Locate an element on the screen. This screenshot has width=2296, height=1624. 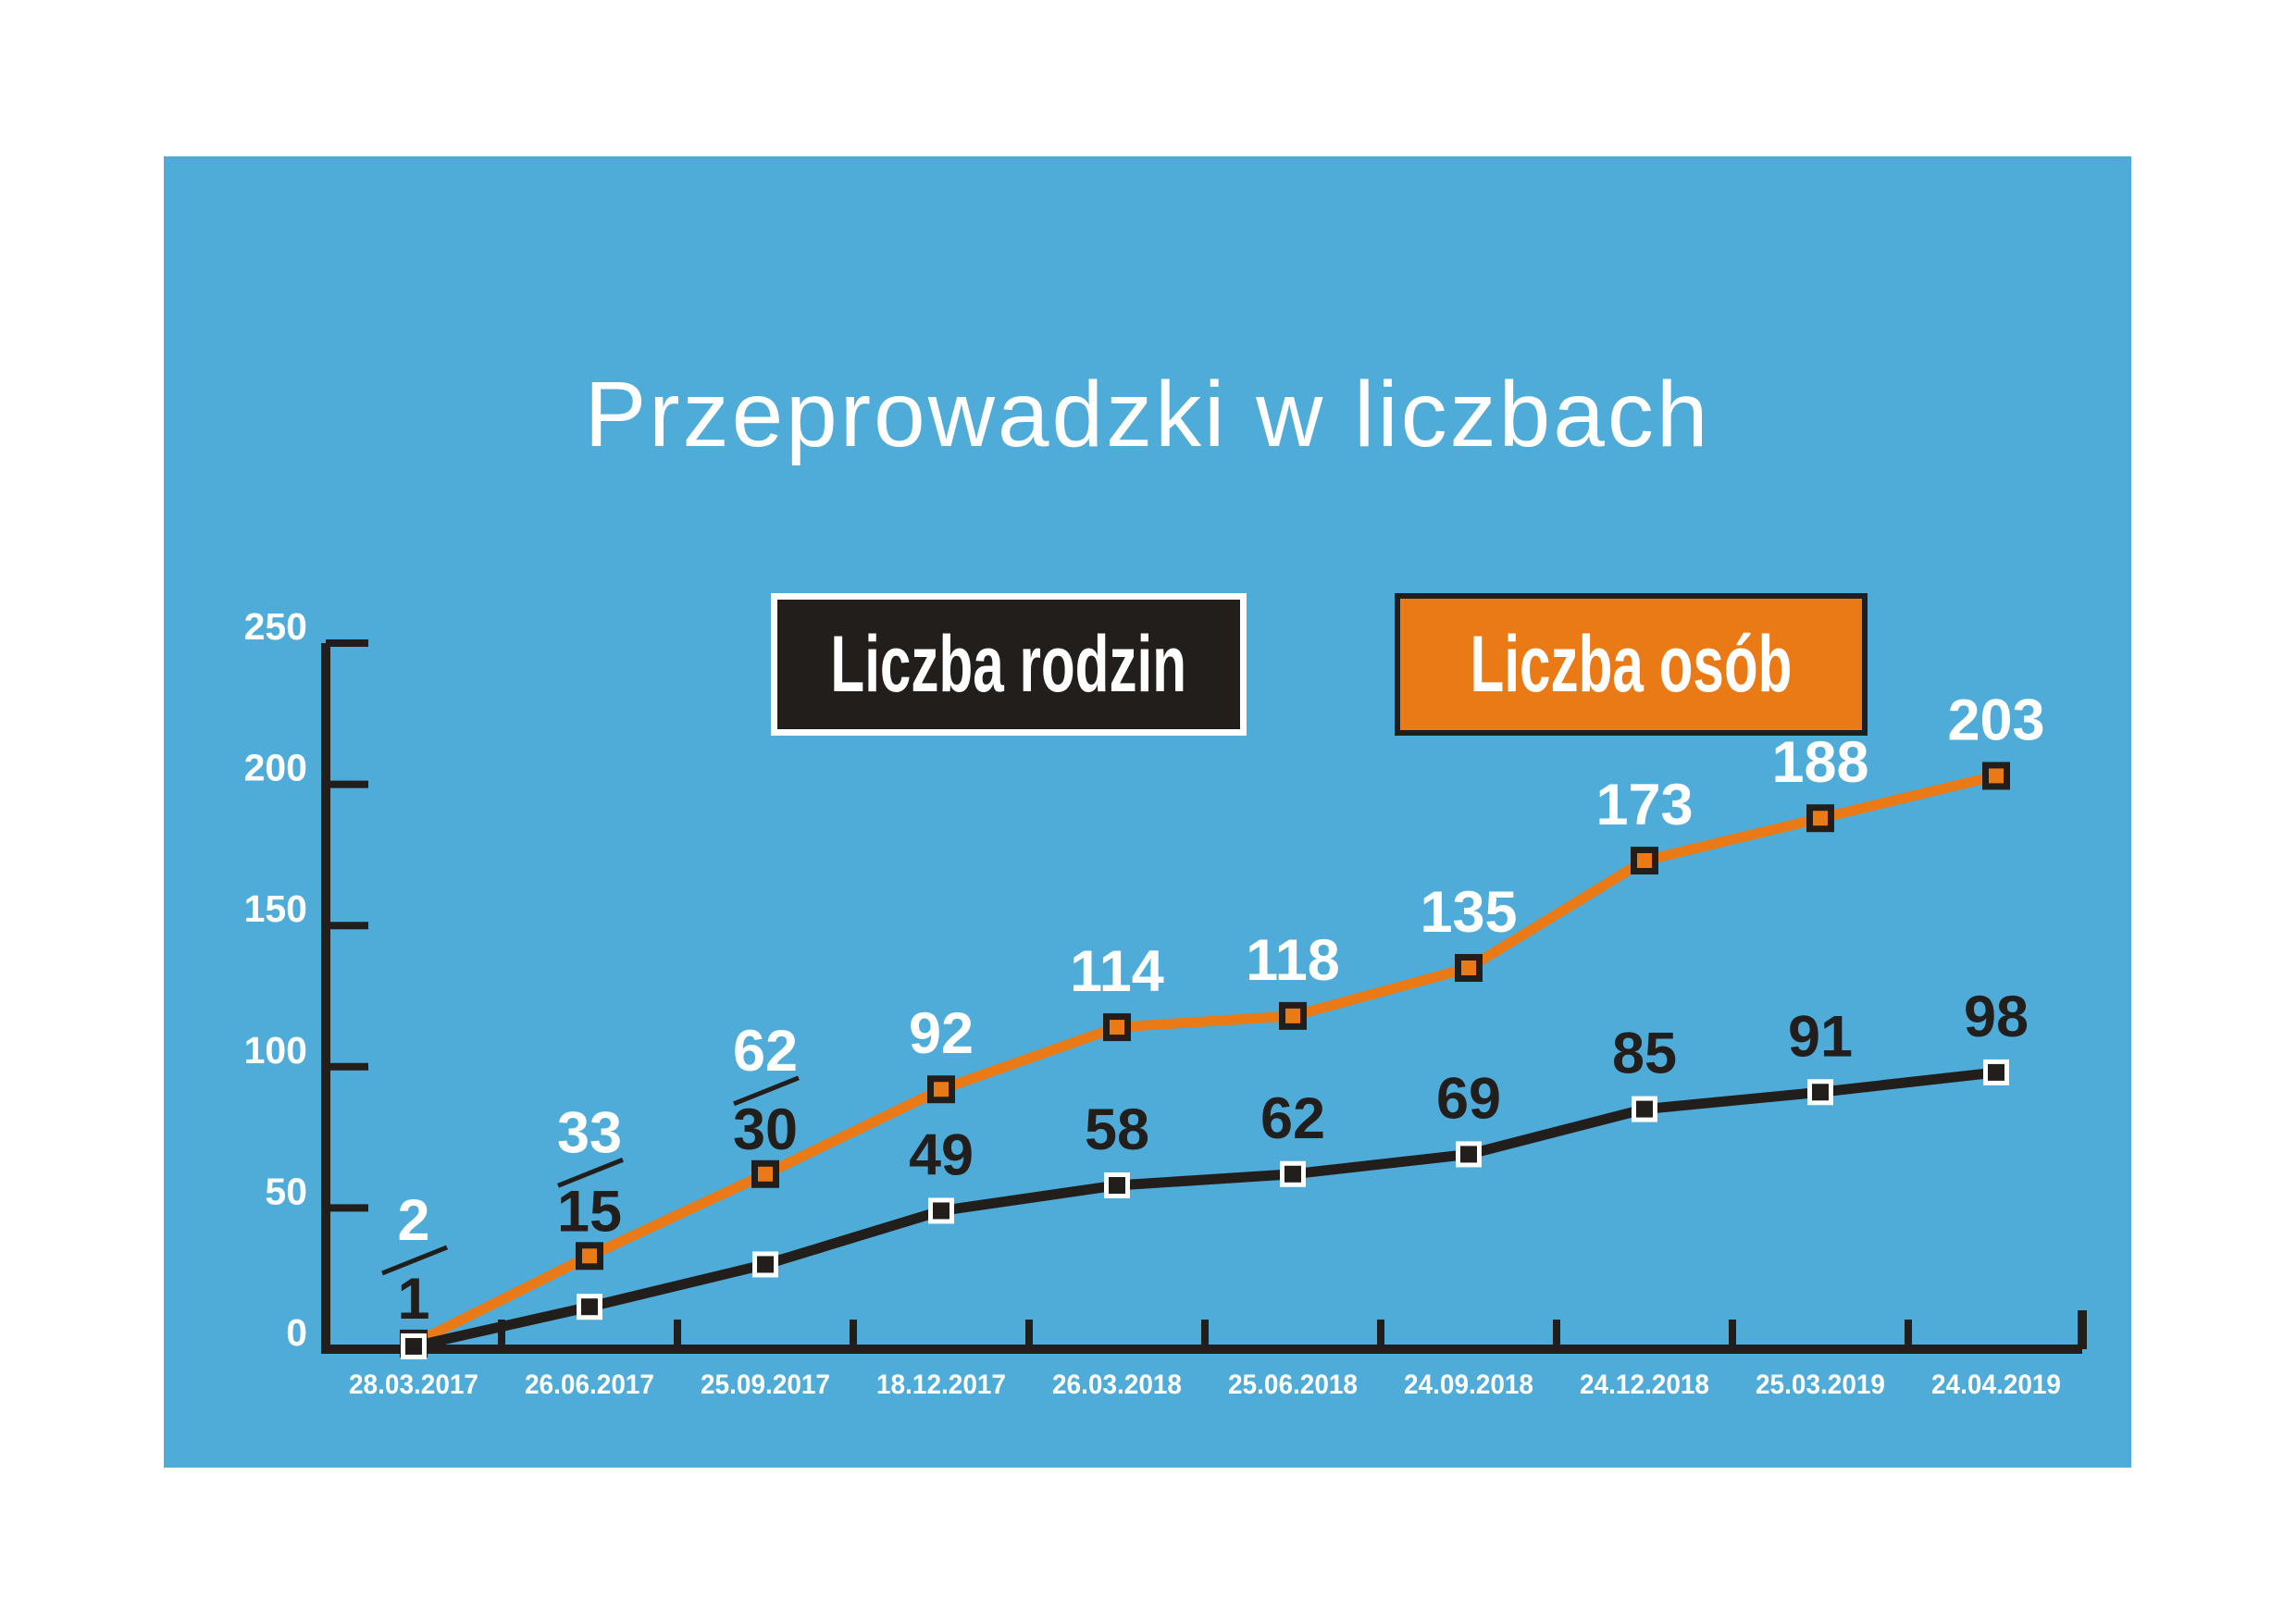
families-value-label: 1 is located at coordinates (413, 1299).